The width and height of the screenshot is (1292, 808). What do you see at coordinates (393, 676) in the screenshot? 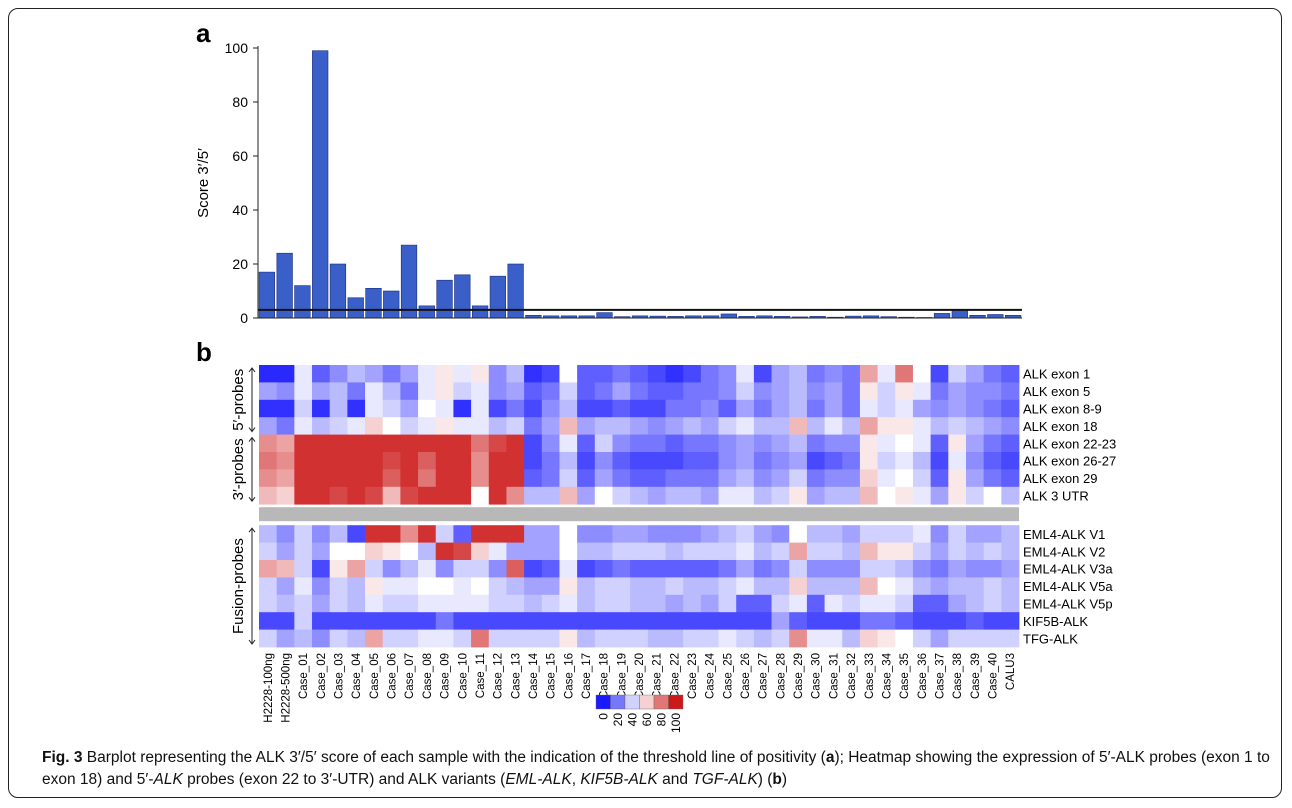
I see `column-label: Case_06` at bounding box center [393, 676].